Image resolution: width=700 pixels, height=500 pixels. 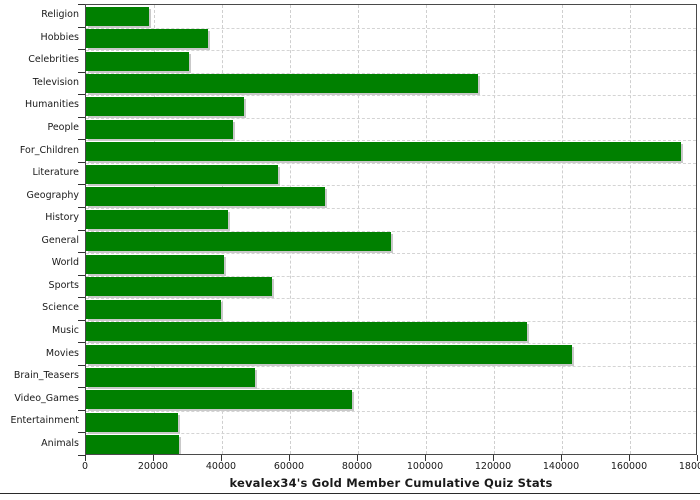 What do you see at coordinates (55, 172) in the screenshot?
I see `y-axis-label: Literature` at bounding box center [55, 172].